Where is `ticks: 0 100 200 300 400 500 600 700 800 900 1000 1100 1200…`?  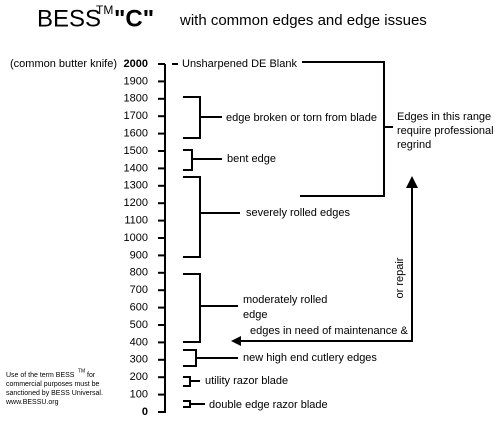 ticks: 0 100 200 300 400 500 600 700 800 900 1000 1100 1200… is located at coordinates (144, 238).